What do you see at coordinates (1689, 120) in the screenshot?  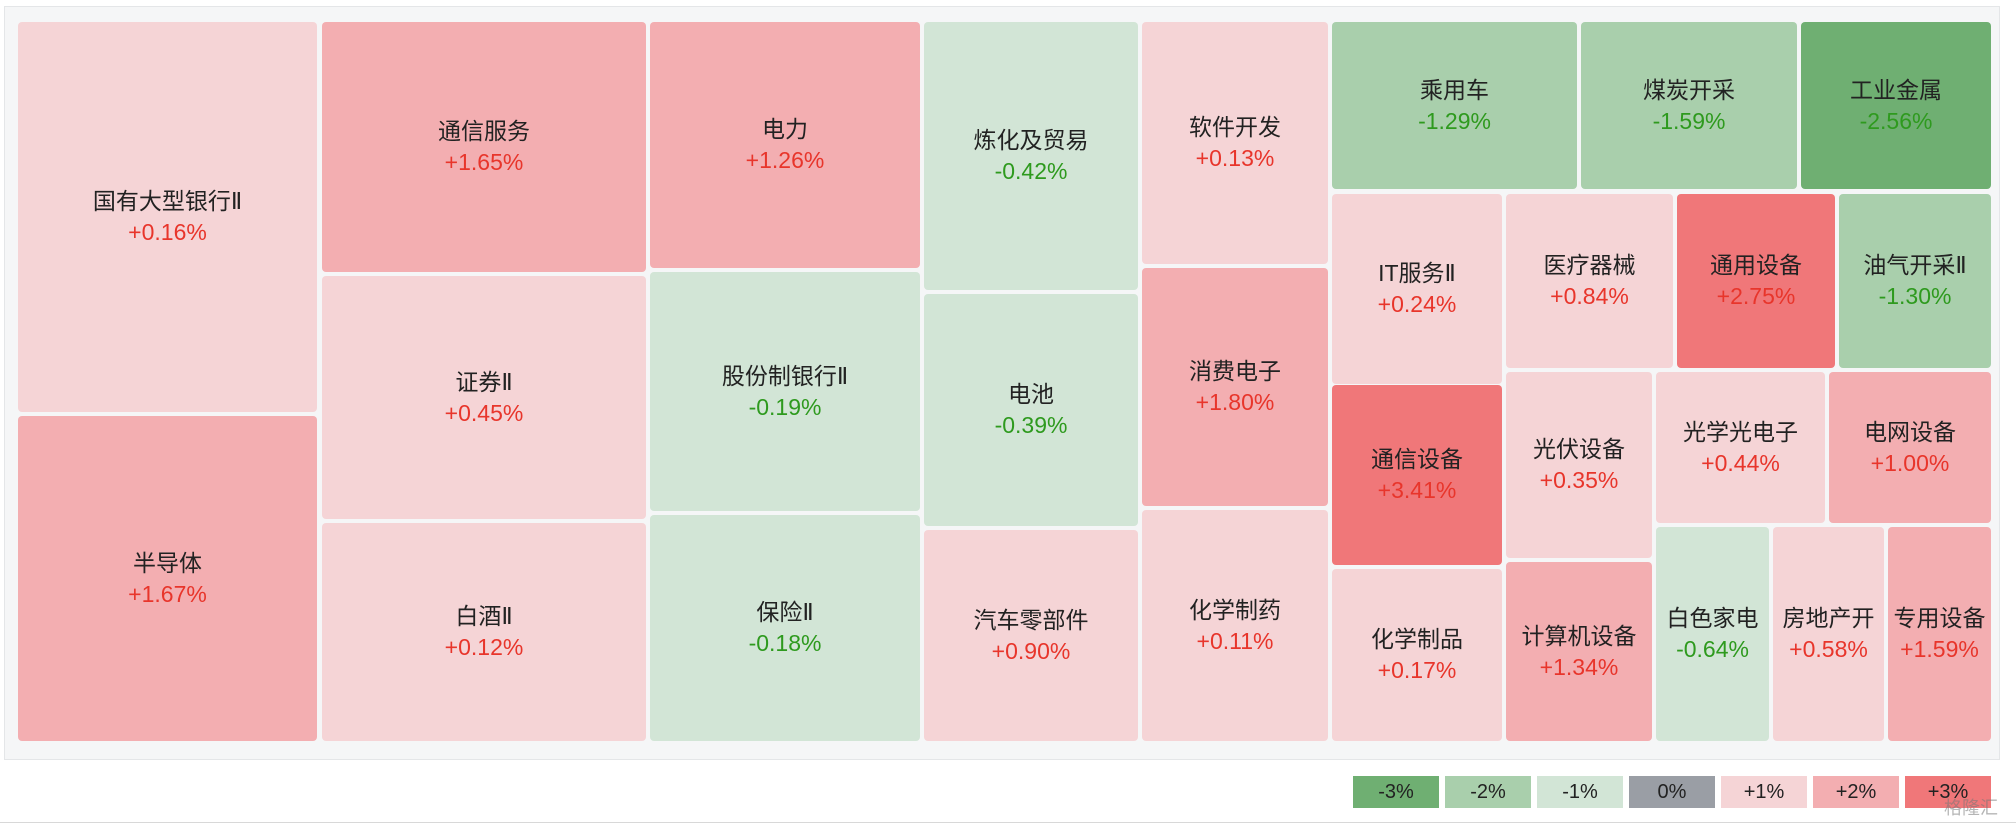 I see `tile-change: -1.59%` at bounding box center [1689, 120].